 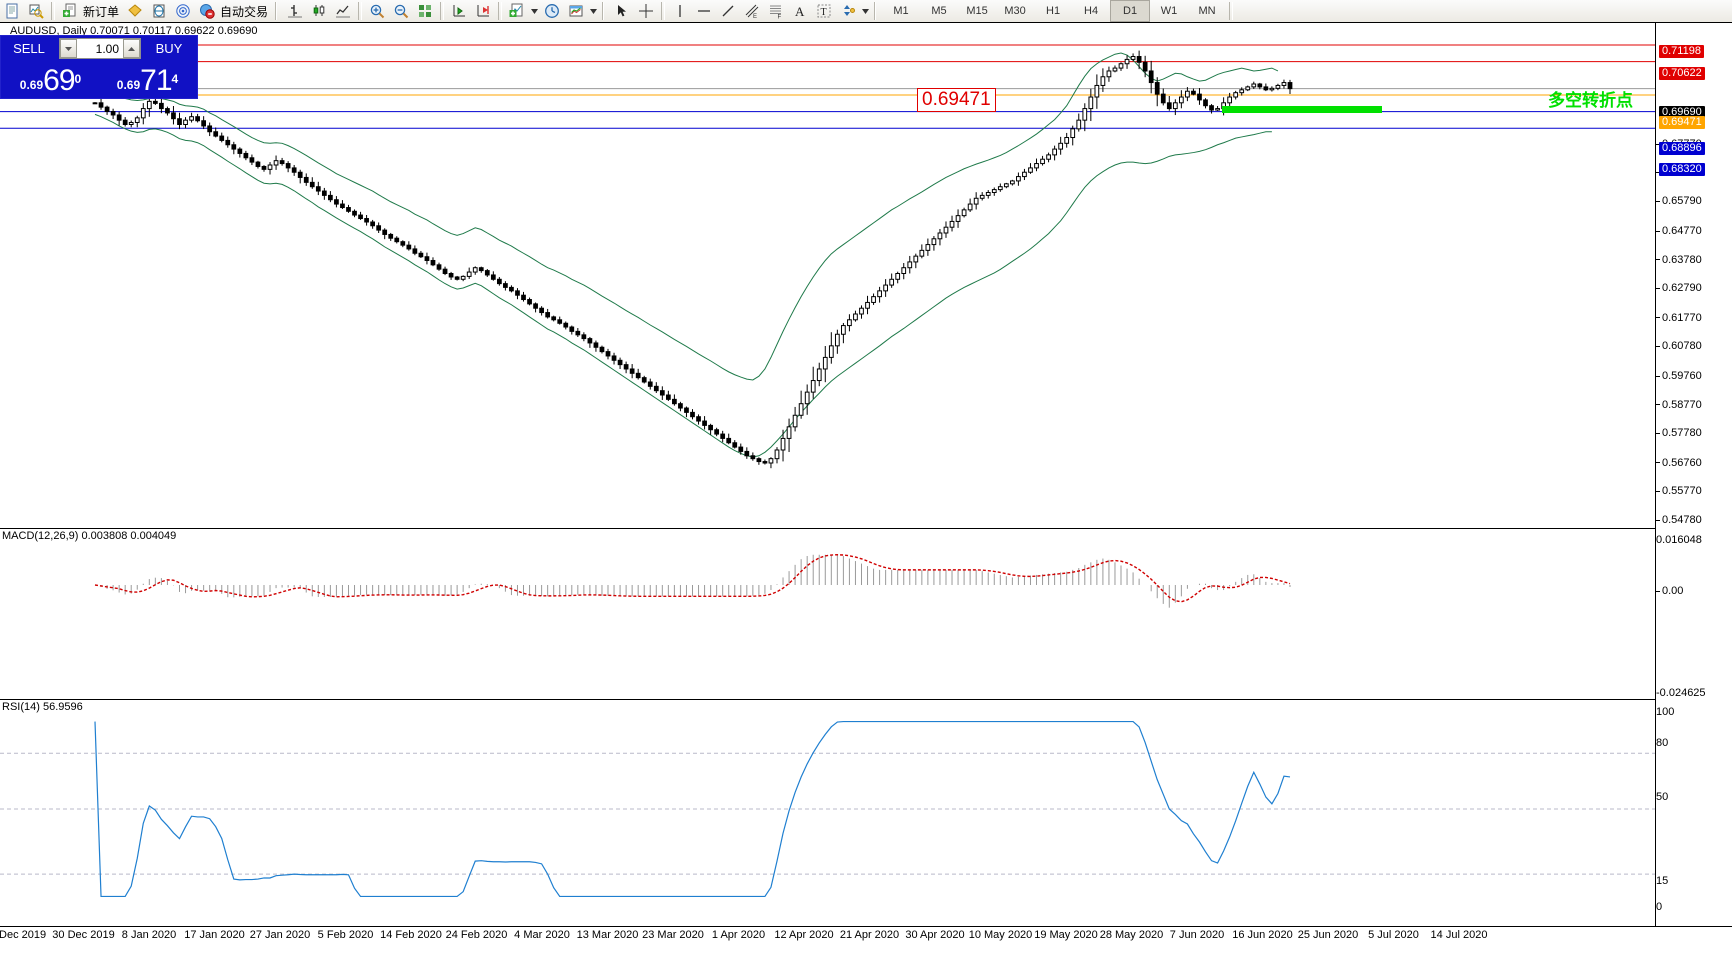 I want to click on timeframe-mn: MN, so click(x=1207, y=11).